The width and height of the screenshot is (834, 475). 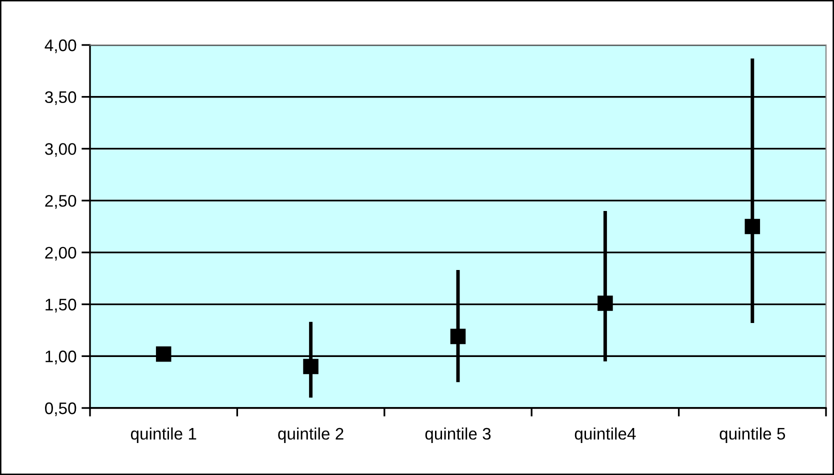 What do you see at coordinates (605, 435) in the screenshot?
I see `x-tick-label: quintile4` at bounding box center [605, 435].